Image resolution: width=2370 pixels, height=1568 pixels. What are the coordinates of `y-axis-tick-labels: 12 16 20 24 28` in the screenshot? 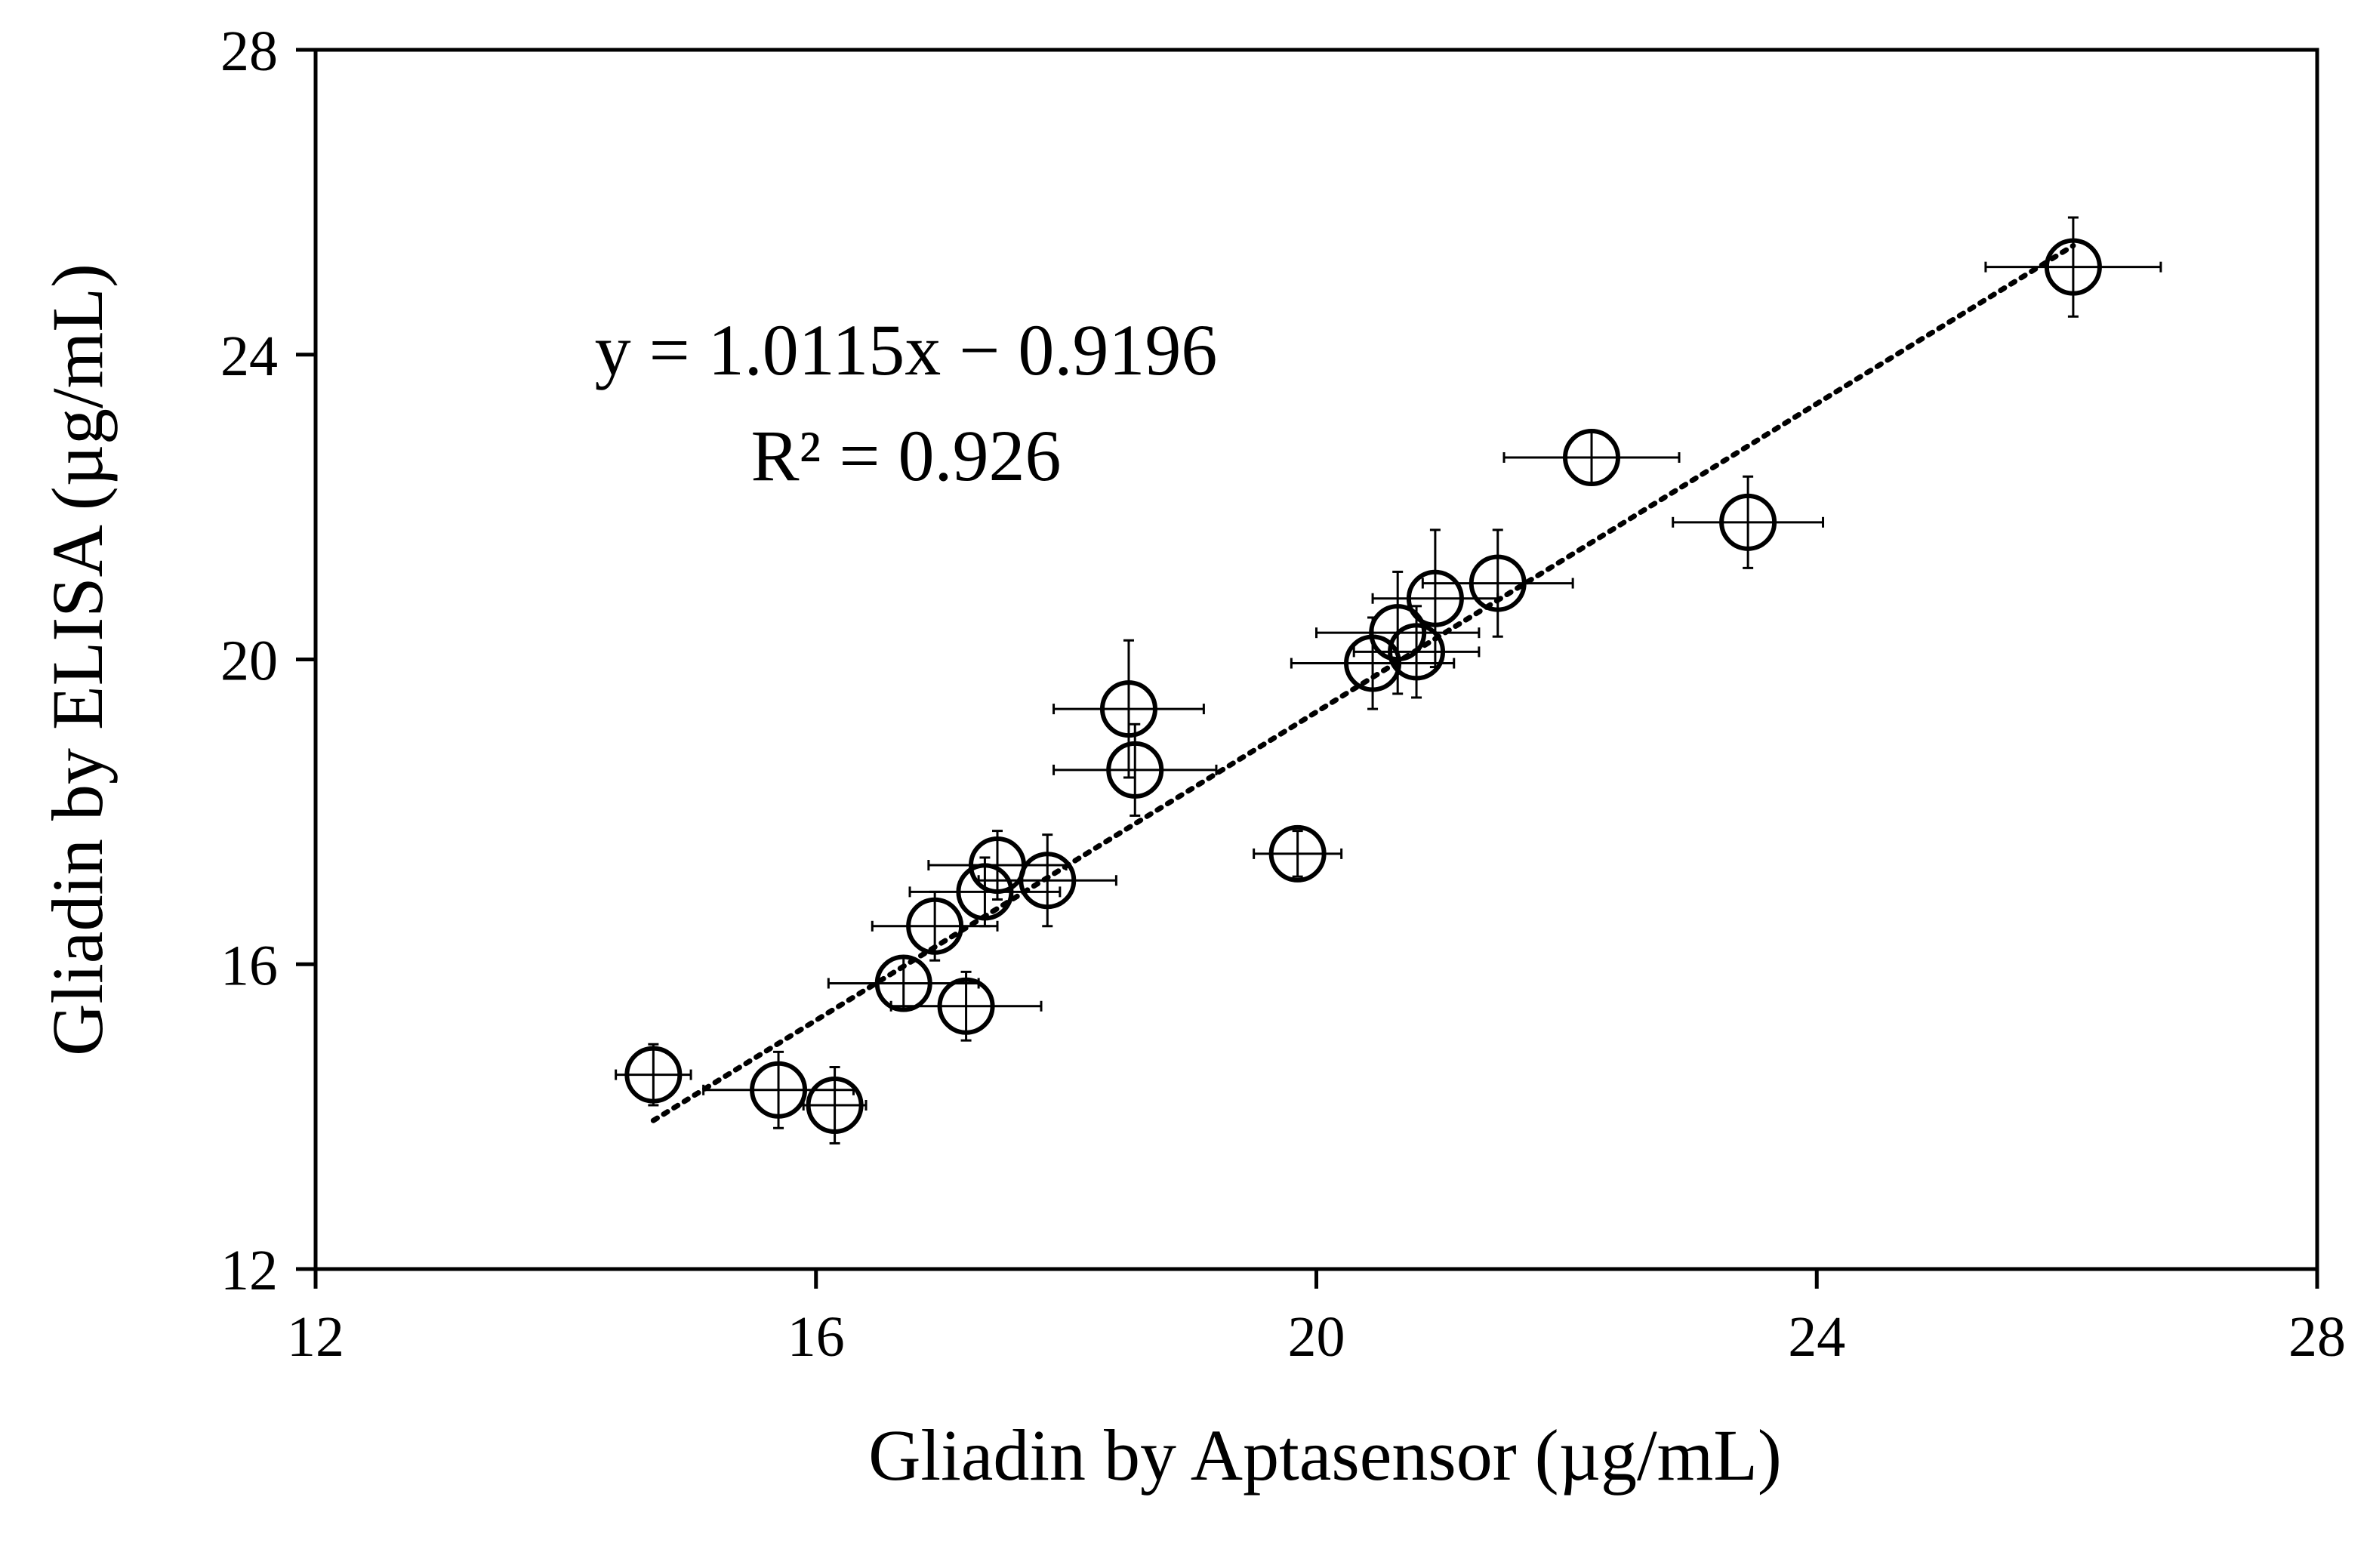 It's located at (249, 661).